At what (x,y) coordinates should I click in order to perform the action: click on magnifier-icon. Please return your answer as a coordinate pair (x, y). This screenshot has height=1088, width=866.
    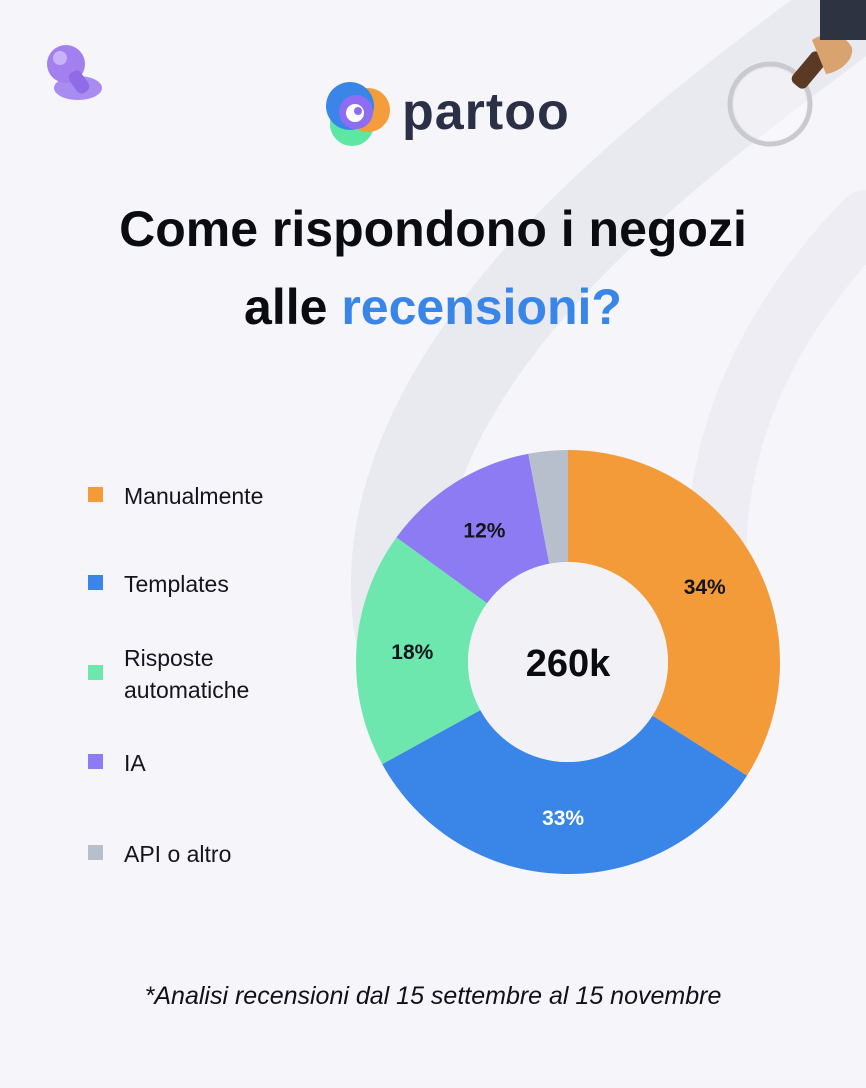
    Looking at the image, I should click on (796, 73).